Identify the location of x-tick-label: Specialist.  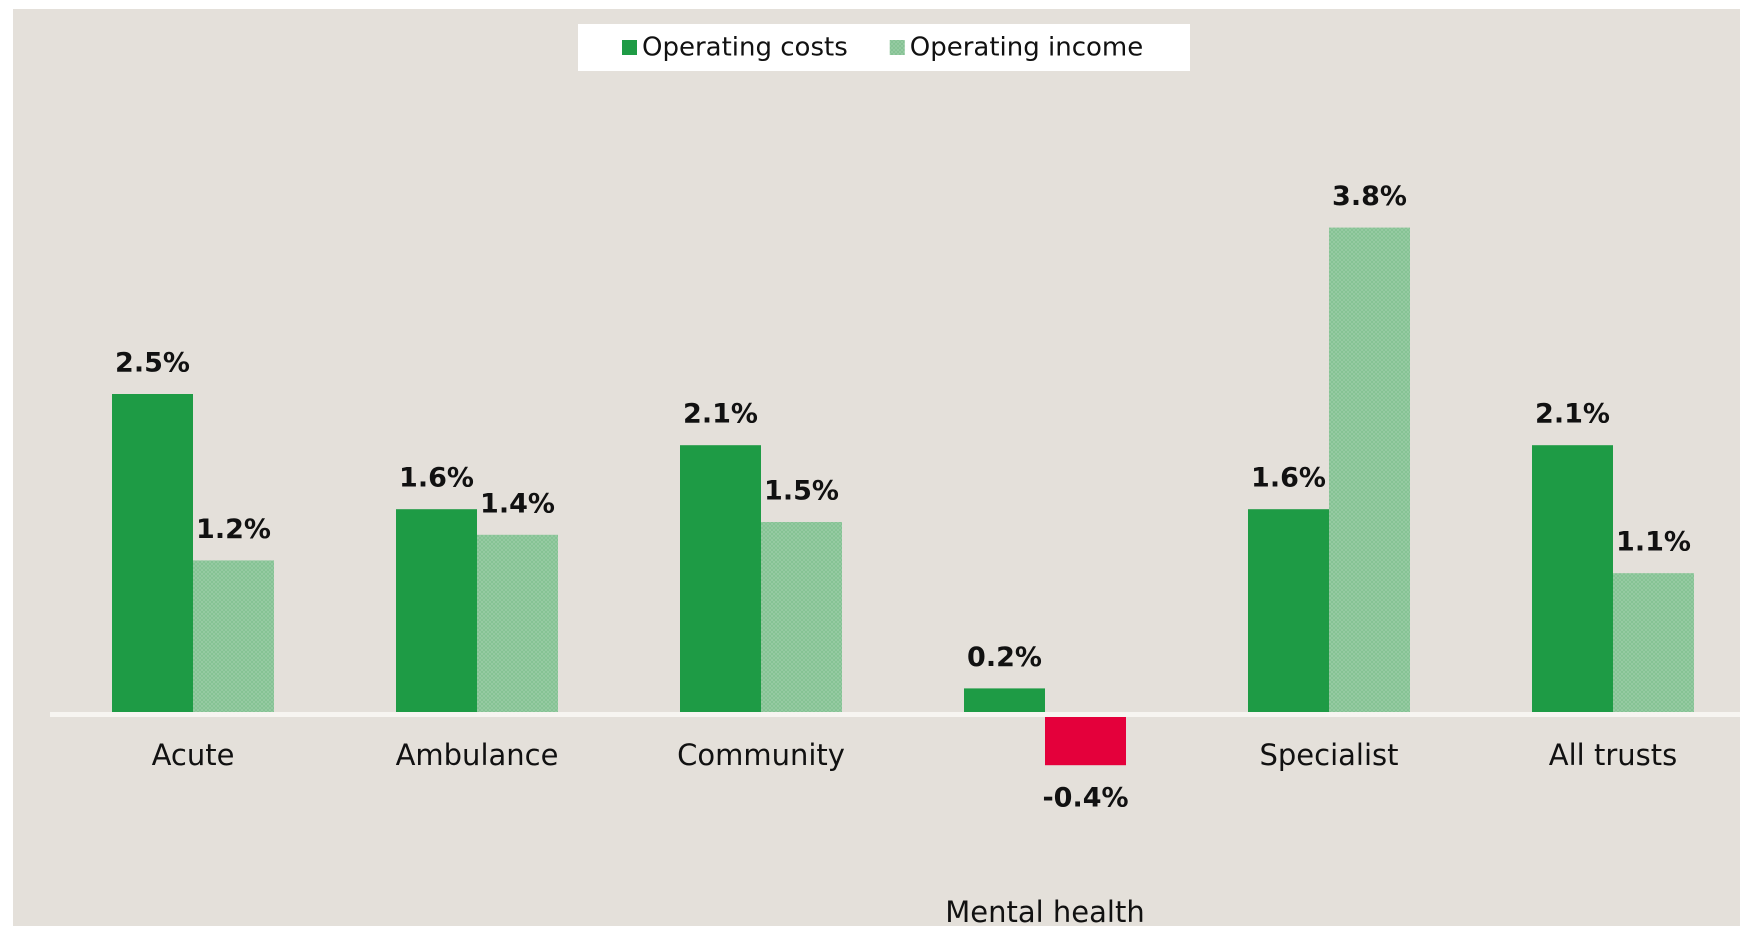
(1328, 755).